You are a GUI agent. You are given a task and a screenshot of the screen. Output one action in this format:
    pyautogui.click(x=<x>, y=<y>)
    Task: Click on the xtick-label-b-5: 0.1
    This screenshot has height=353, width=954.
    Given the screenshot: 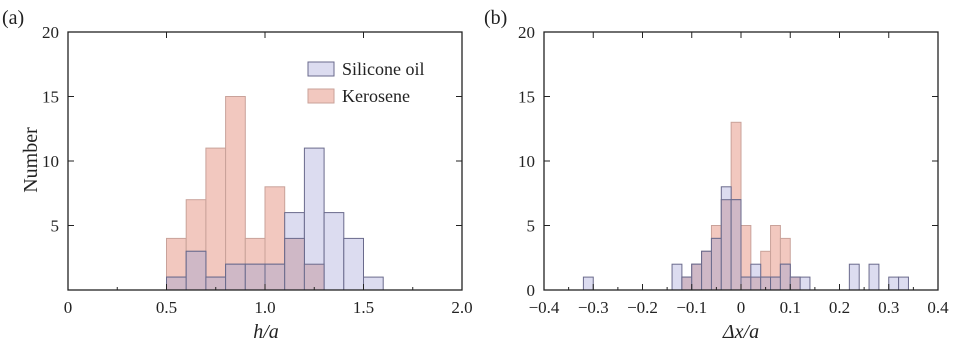 What is the action you would take?
    pyautogui.click(x=790, y=307)
    